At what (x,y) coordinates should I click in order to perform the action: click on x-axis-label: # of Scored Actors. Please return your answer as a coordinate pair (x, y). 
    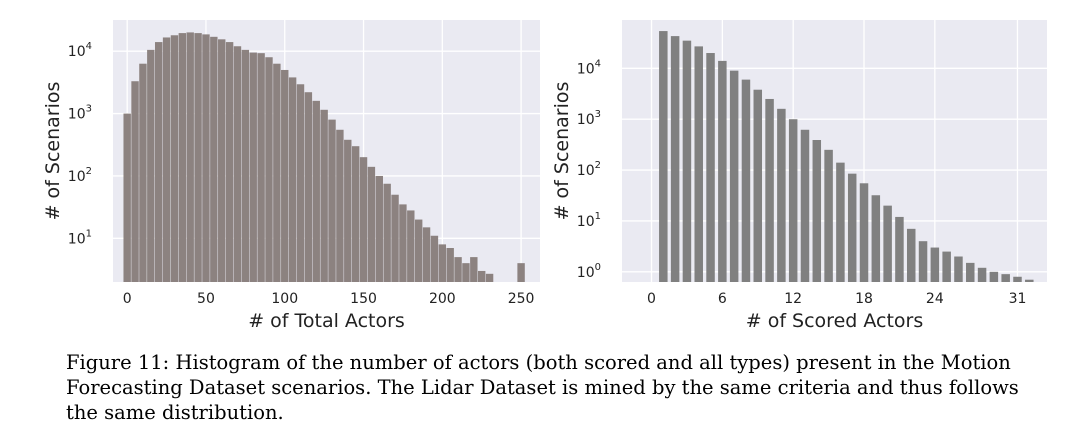
    Looking at the image, I should click on (835, 321).